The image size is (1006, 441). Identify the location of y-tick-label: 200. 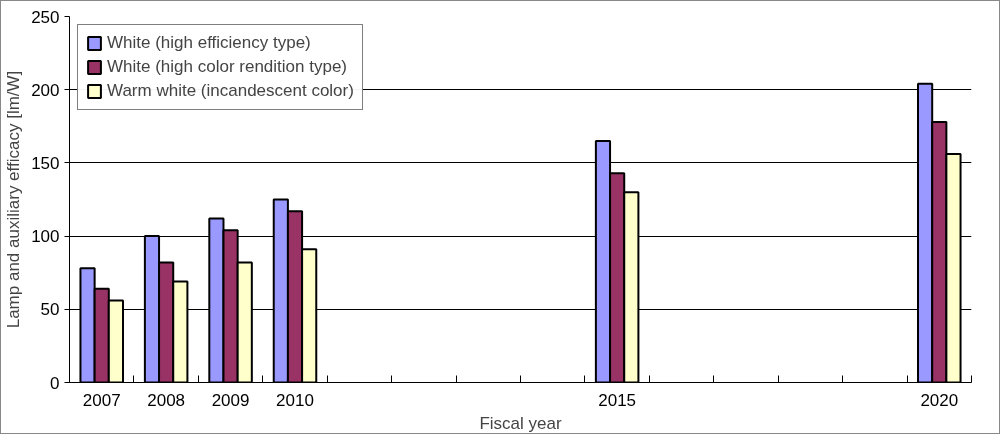
(45, 90).